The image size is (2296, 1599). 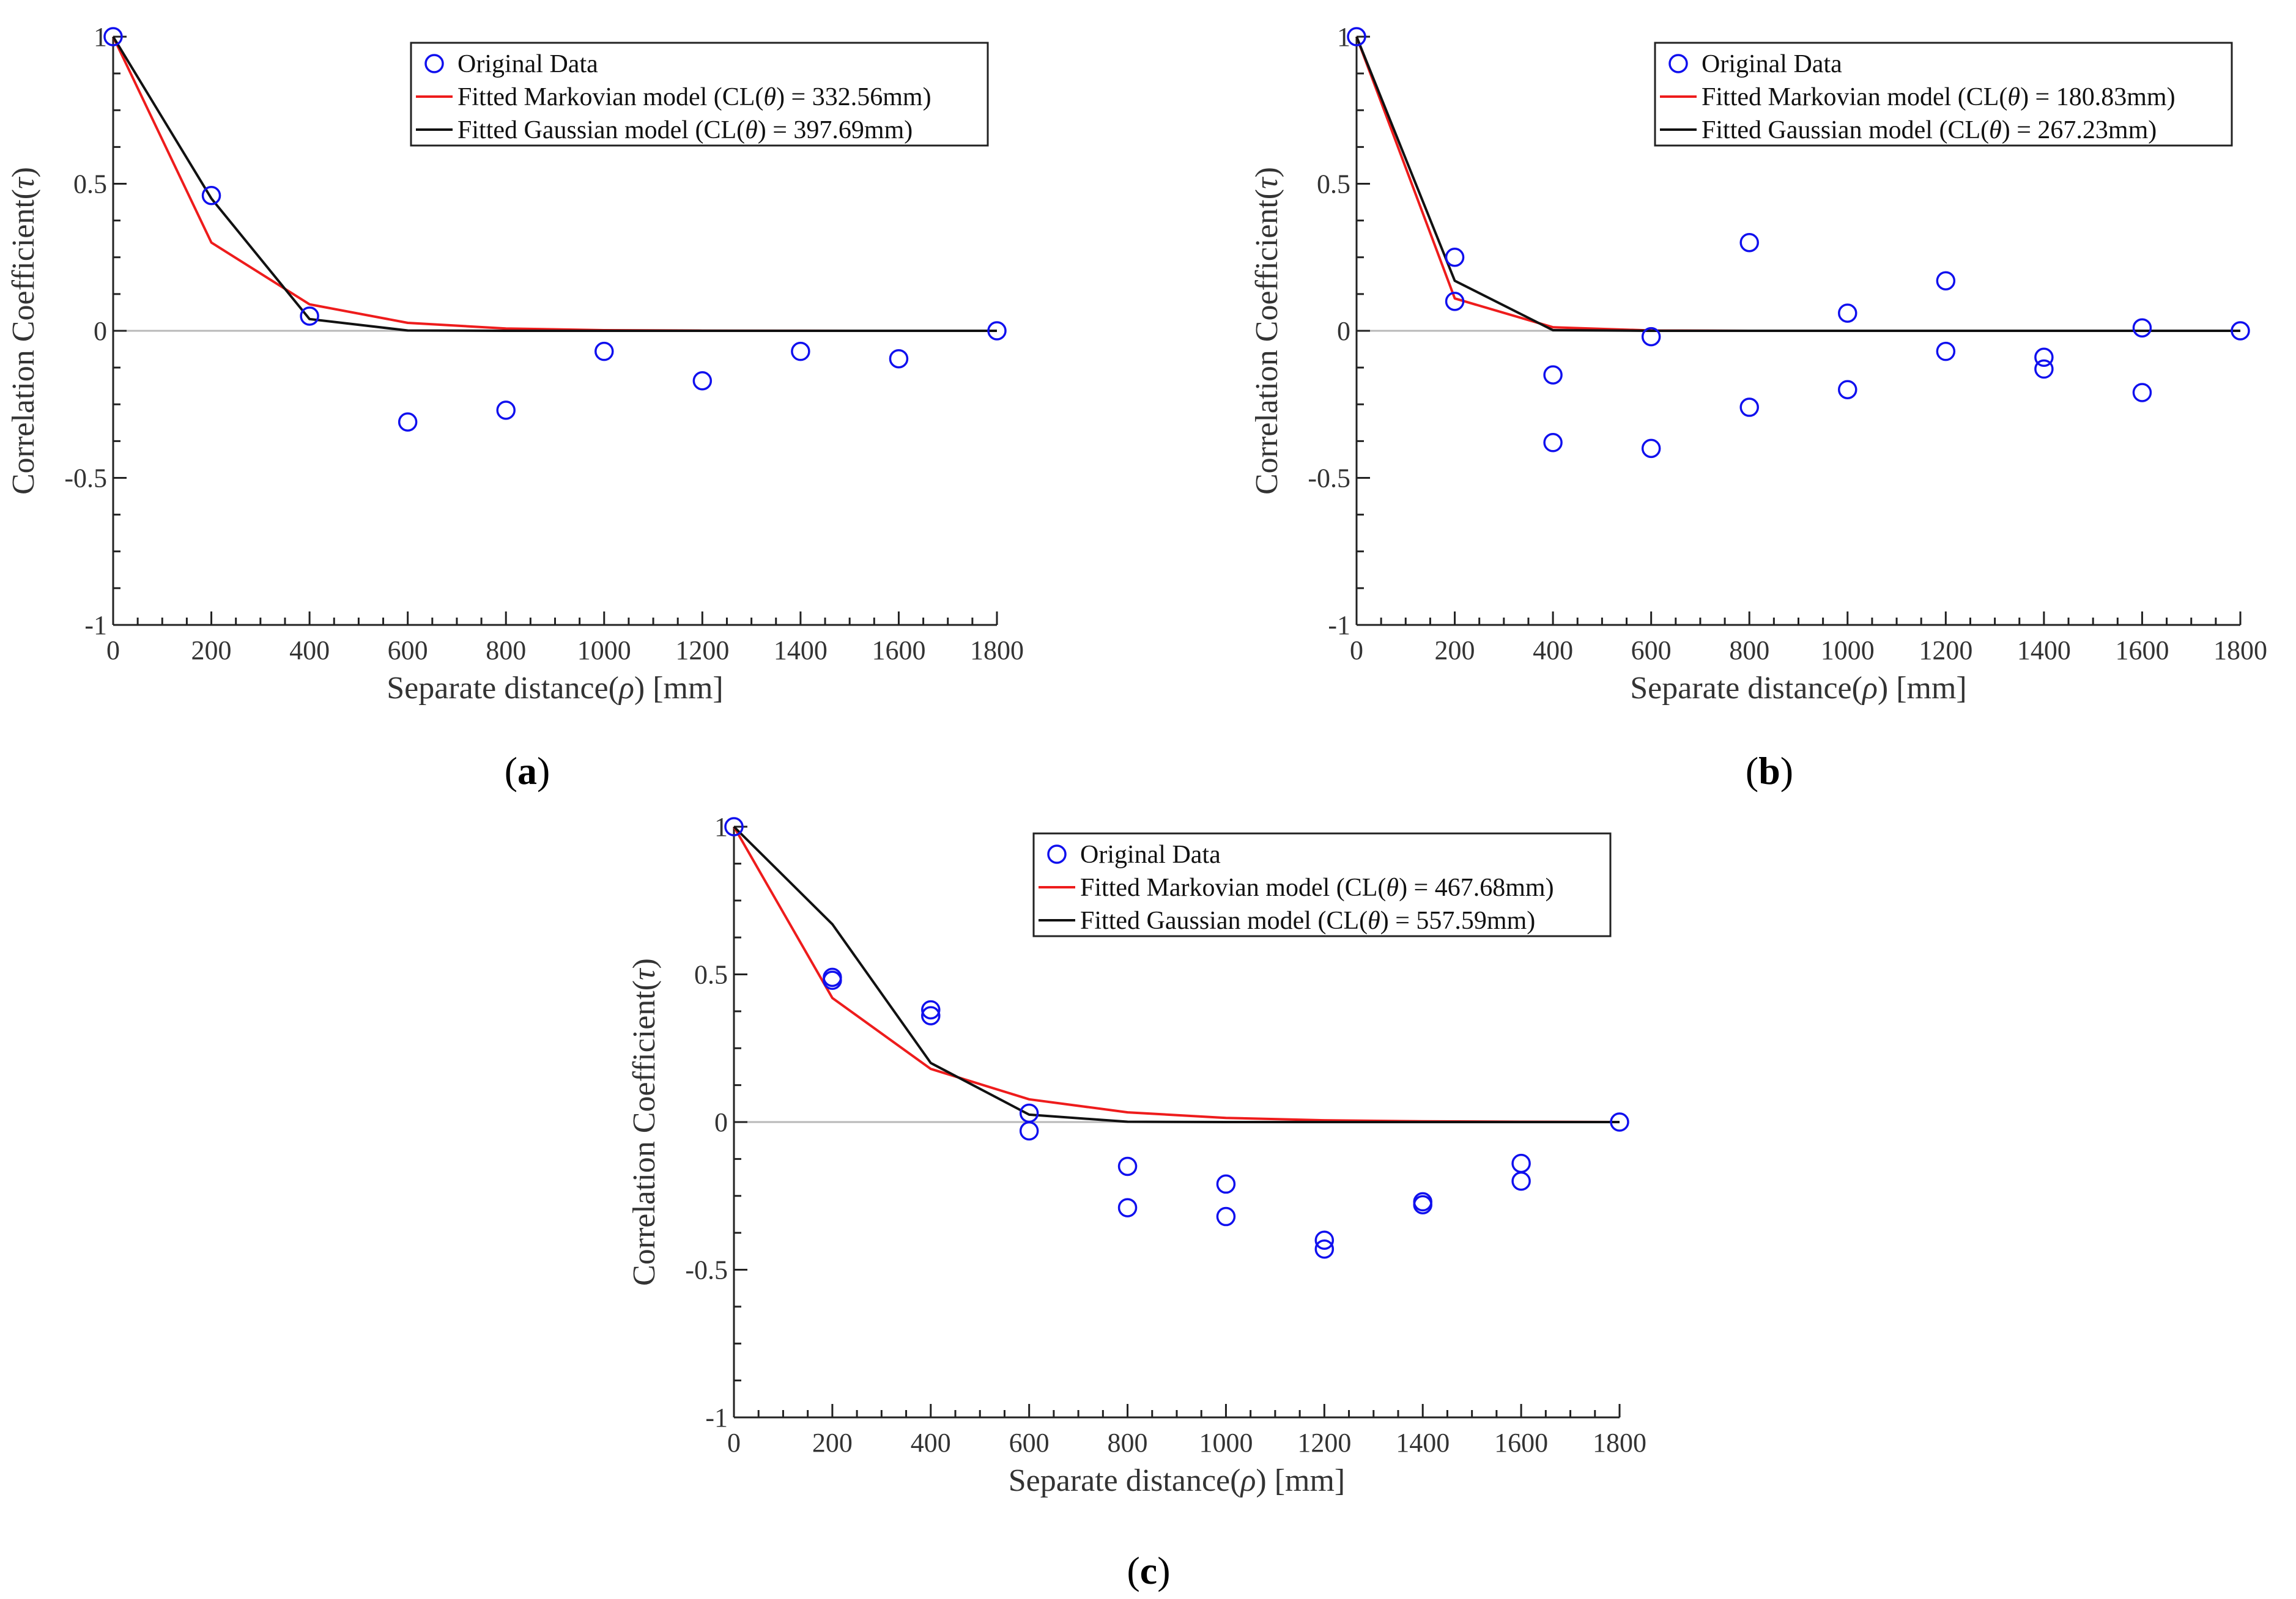 I want to click on panel-label: (a), so click(x=527, y=770).